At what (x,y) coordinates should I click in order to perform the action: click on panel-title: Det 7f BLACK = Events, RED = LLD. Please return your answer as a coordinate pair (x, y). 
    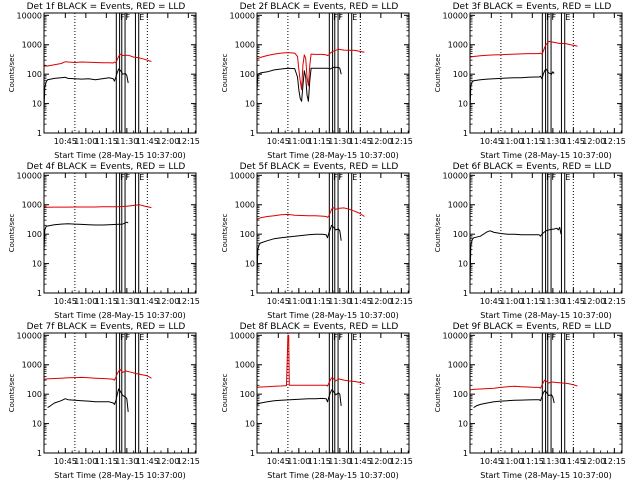
    Looking at the image, I should click on (106, 327).